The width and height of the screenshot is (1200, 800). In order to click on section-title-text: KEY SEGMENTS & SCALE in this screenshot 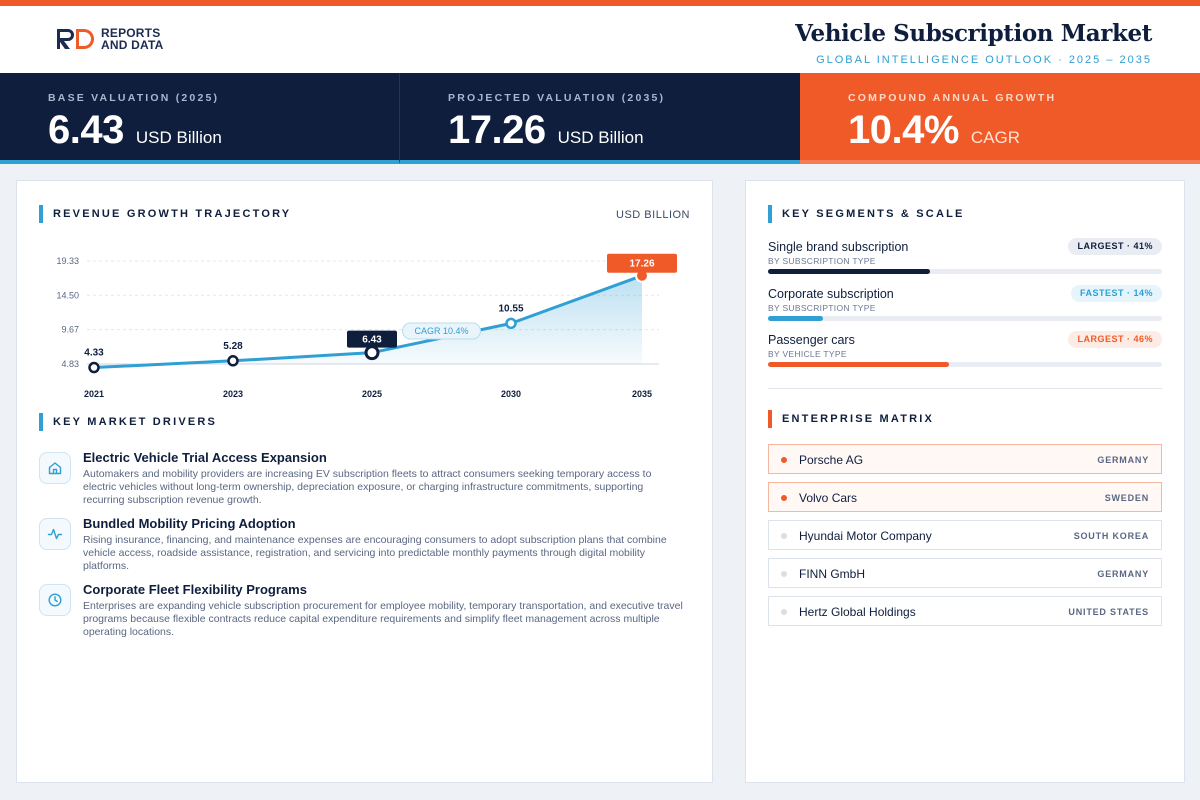, I will do `click(873, 214)`.